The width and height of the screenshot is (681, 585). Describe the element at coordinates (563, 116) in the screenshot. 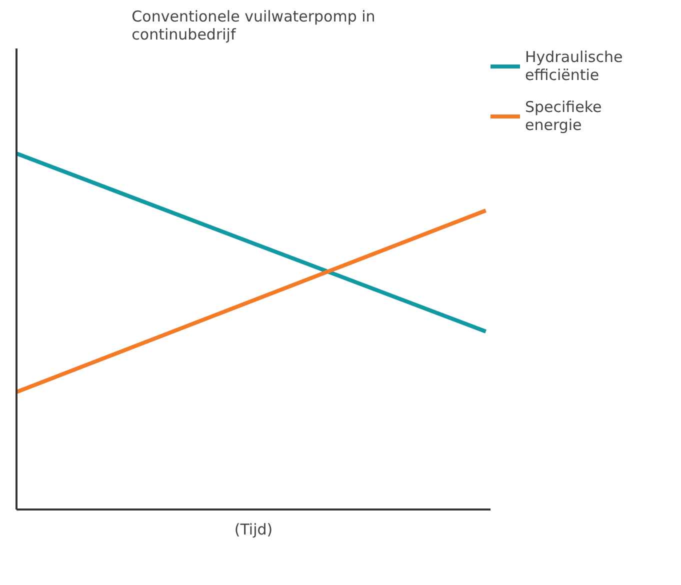

I see `legend-label: Specifieke energie` at that location.